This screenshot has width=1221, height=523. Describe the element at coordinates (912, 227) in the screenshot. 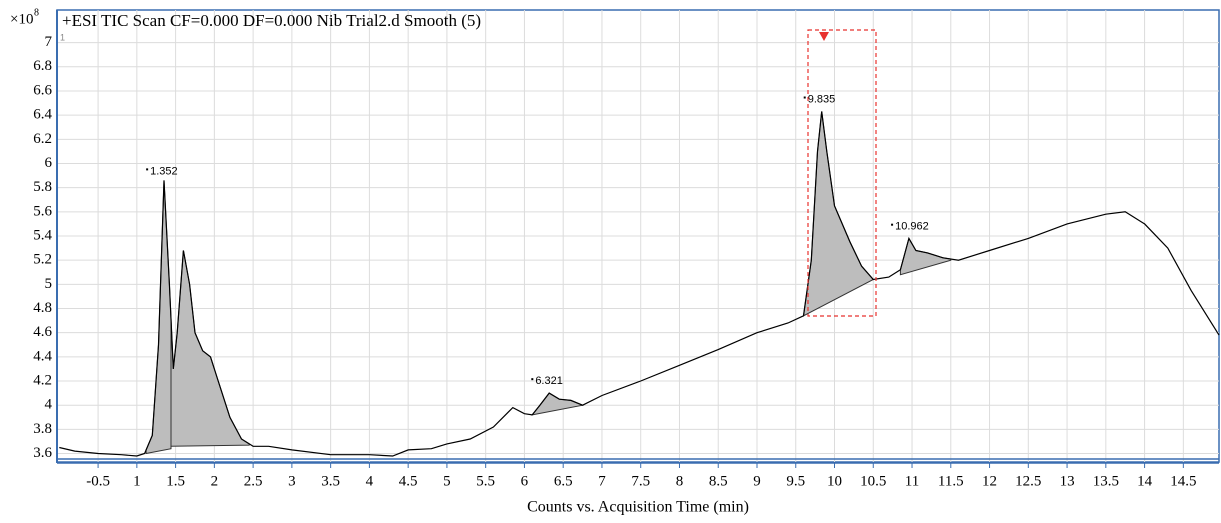

I see `peak-label: 10.962` at that location.